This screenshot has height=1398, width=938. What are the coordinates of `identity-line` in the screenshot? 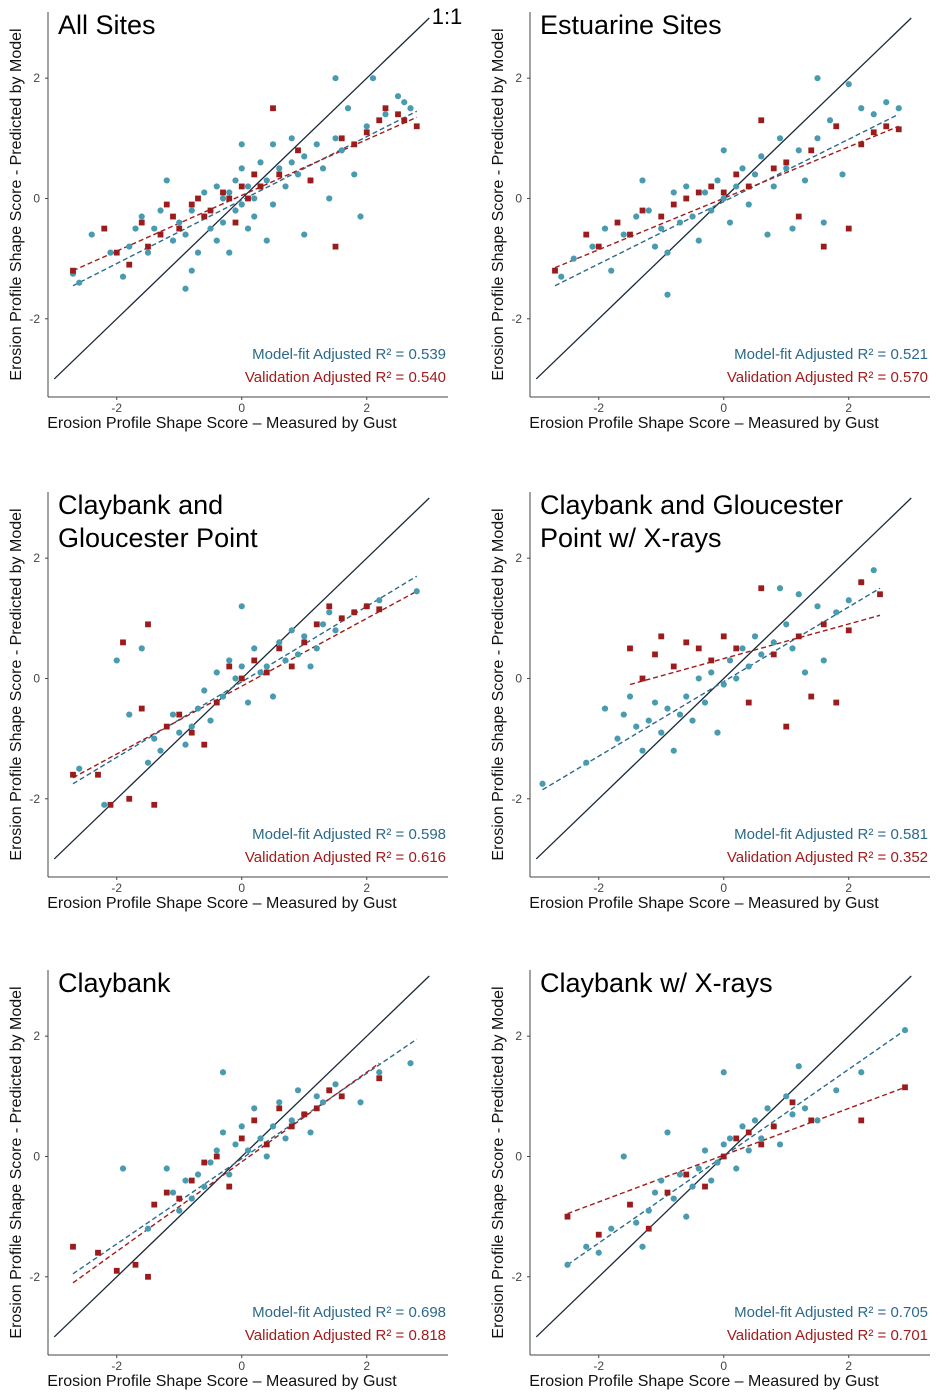 It's located at (241, 1156).